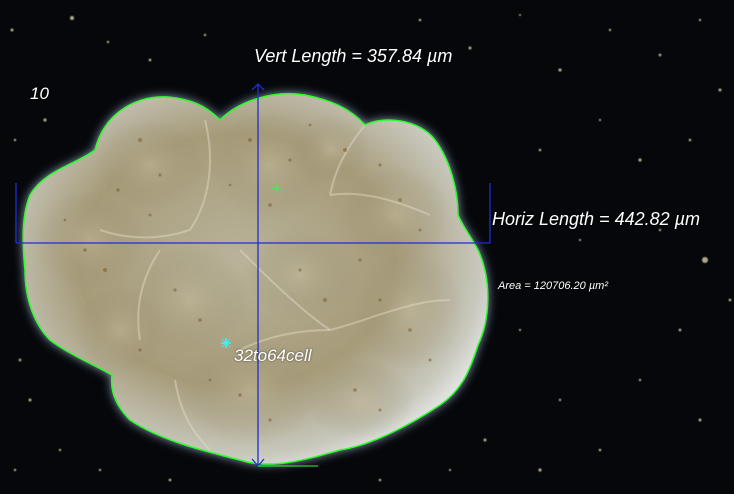  I want to click on label-anchor-marker, so click(226, 343).